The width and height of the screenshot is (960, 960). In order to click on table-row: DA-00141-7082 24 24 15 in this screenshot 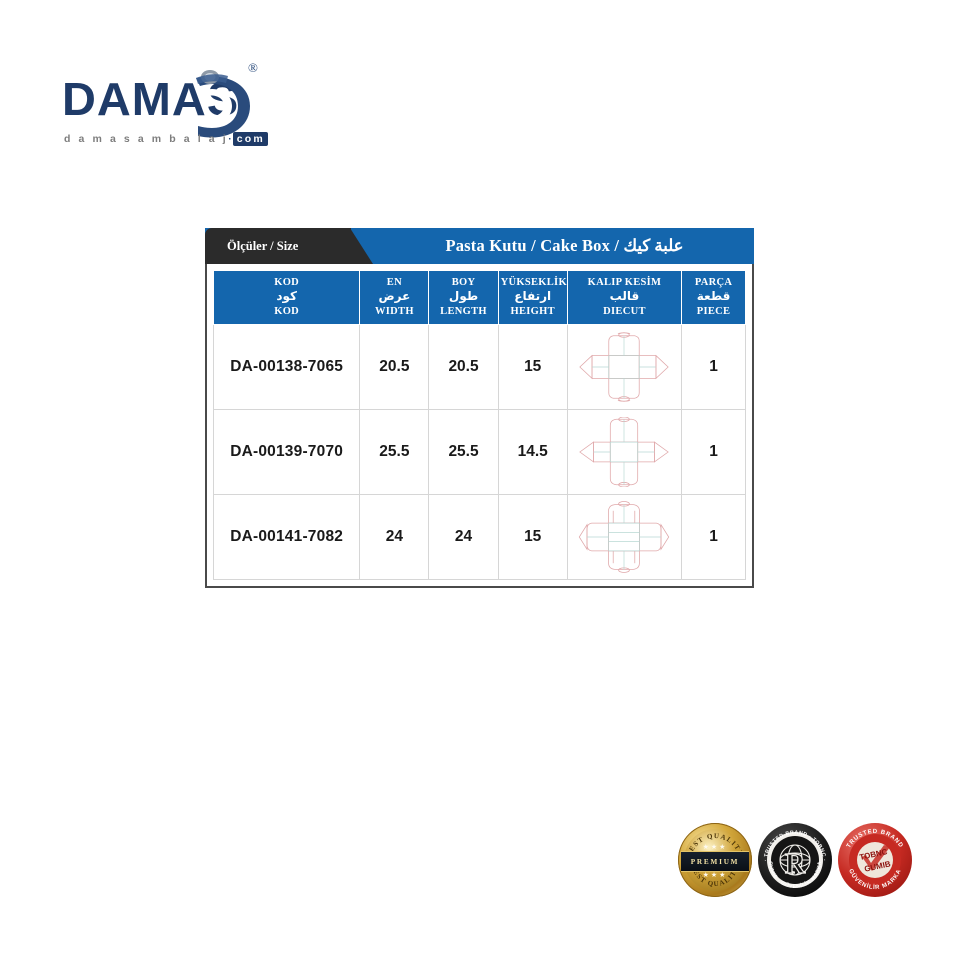, I will do `click(479, 537)`.